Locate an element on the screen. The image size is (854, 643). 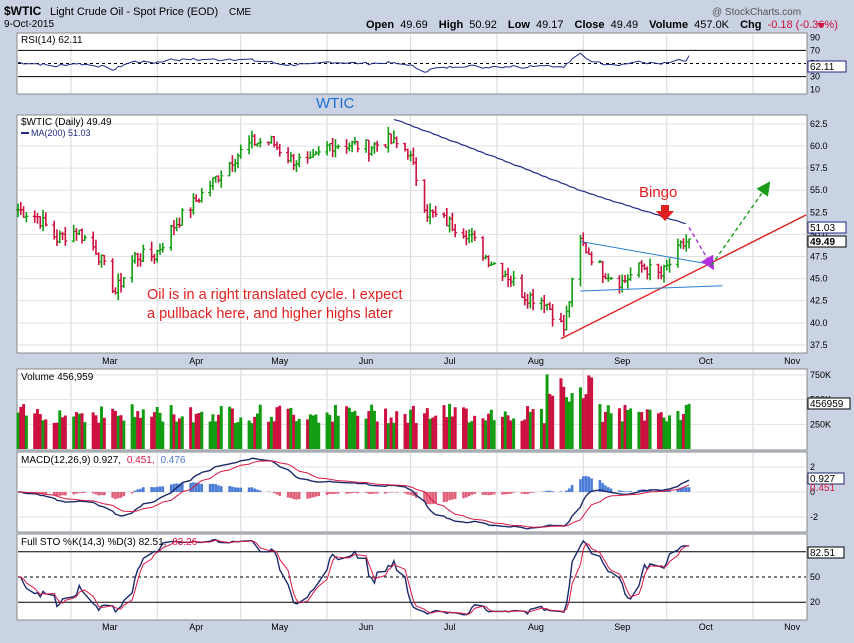
chg-label: Chg is located at coordinates (750, 25).